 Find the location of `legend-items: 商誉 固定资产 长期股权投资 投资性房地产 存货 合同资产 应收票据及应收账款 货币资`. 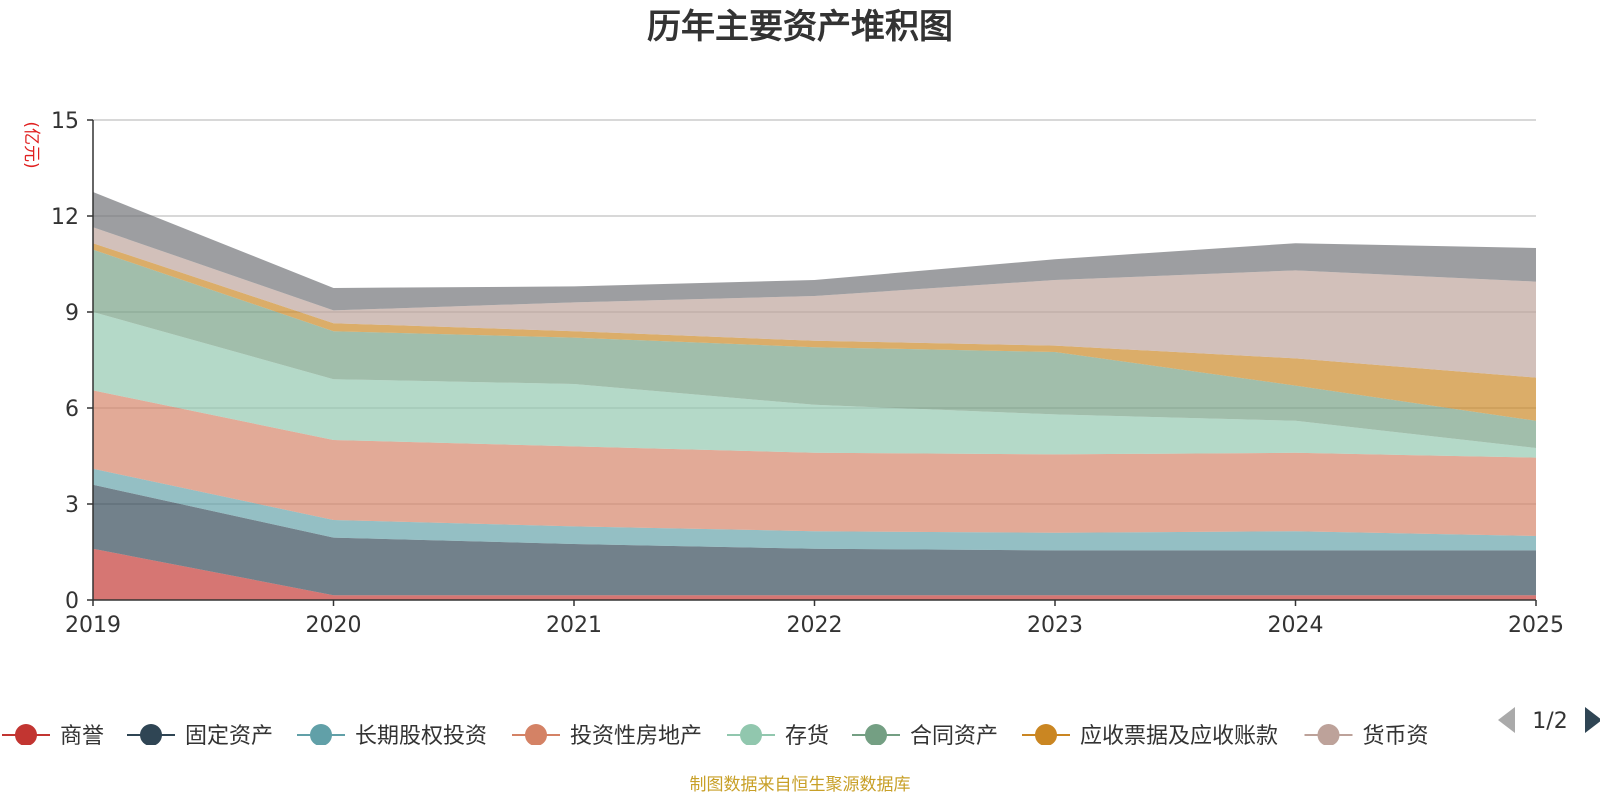

legend-items: 商誉 固定资产 长期股权投资 投资性房地产 存货 合同资产 应收票据及应收账款 货币资 is located at coordinates (715, 736).